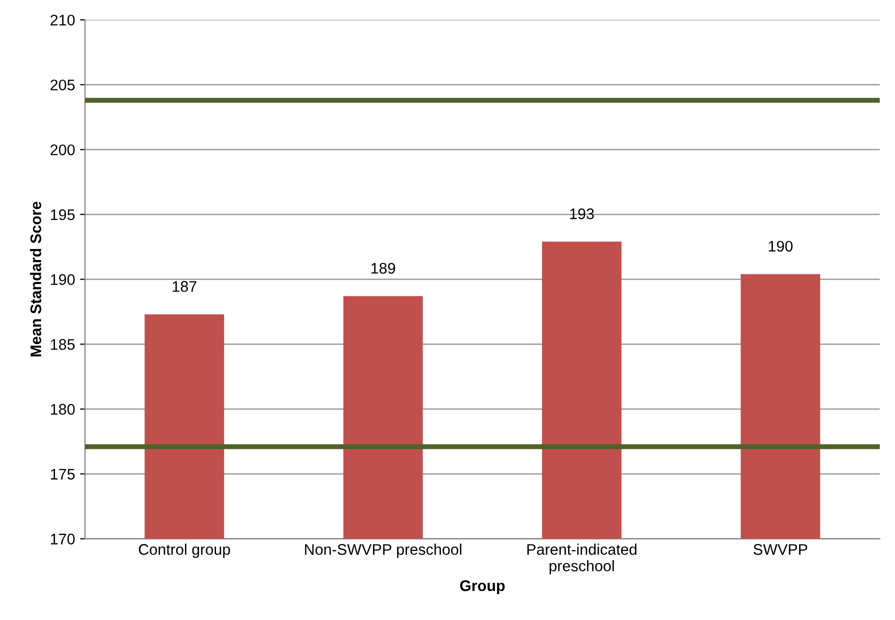 The width and height of the screenshot is (895, 620). I want to click on y-tick-label: 195, so click(62, 214).